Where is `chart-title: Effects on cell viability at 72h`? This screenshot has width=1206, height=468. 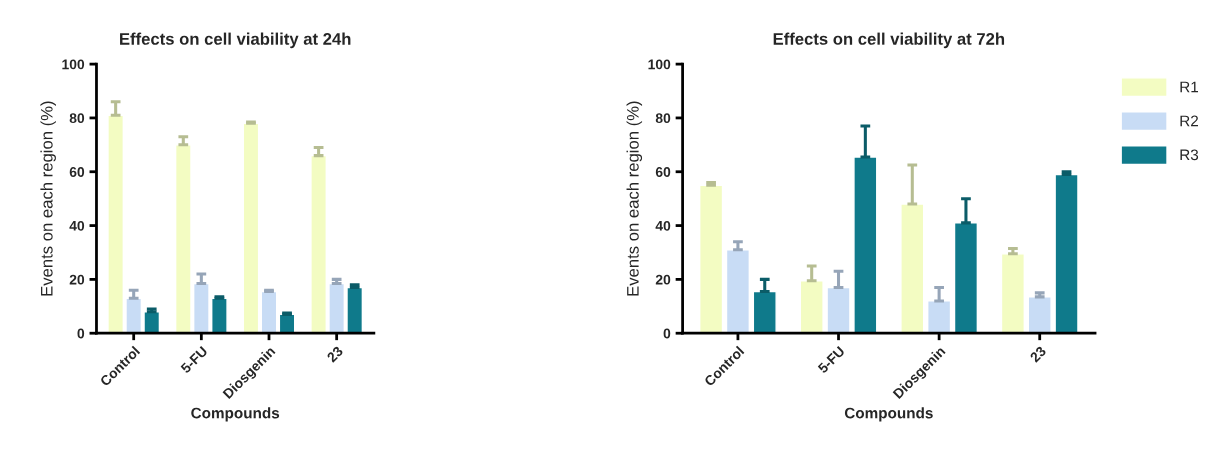
chart-title: Effects on cell viability at 72h is located at coordinates (889, 40).